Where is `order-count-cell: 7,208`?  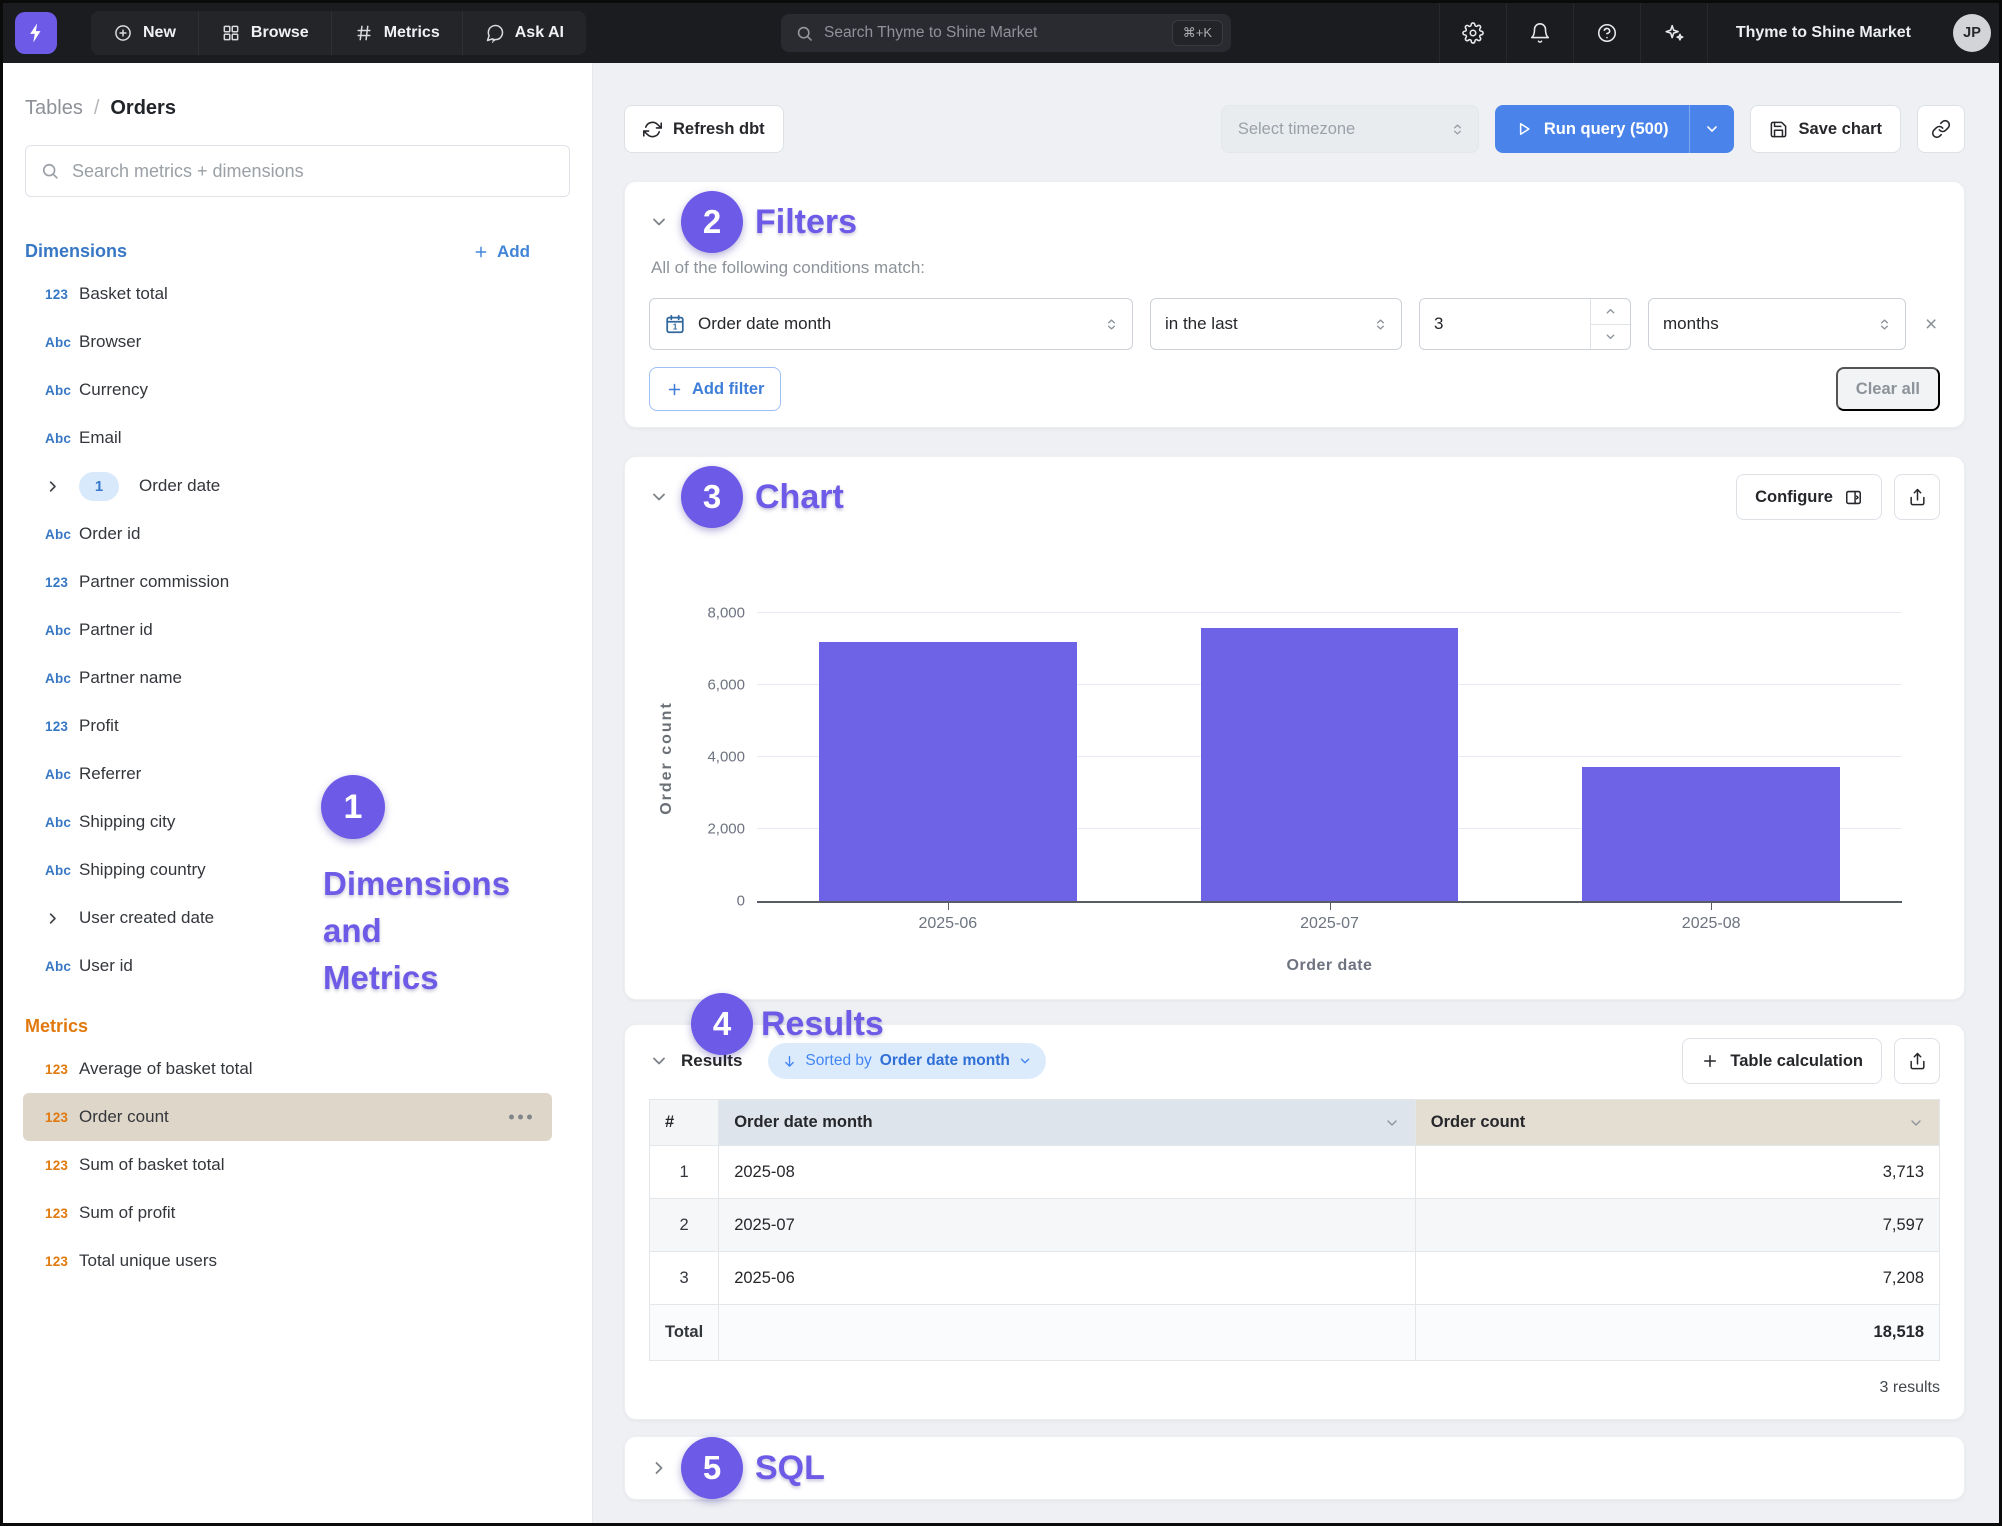 order-count-cell: 7,208 is located at coordinates (1677, 1278).